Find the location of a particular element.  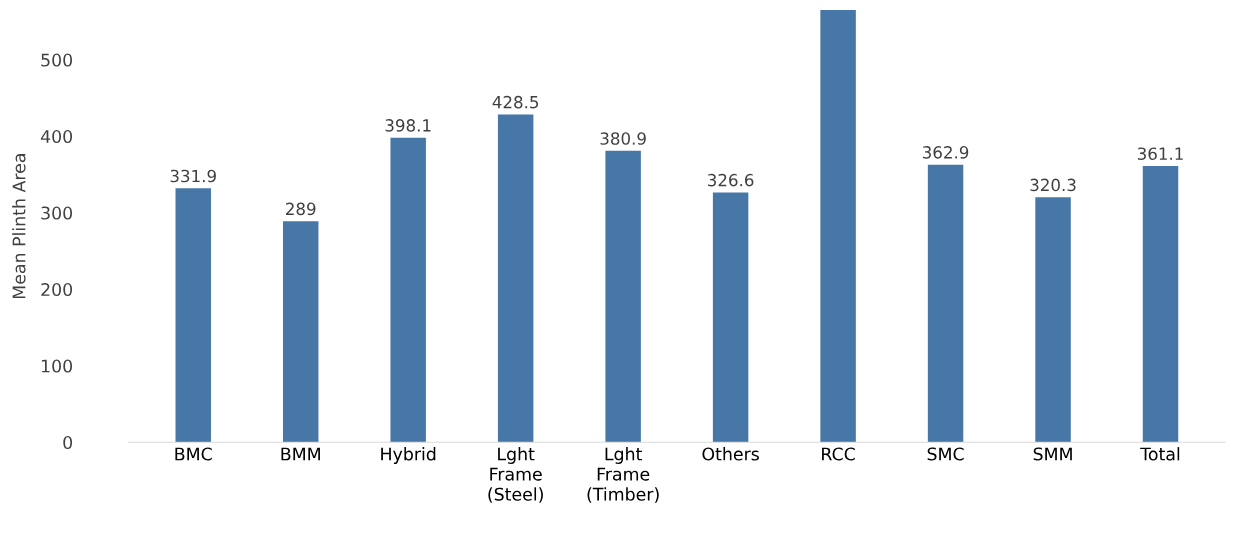

data-label: 326.6 is located at coordinates (731, 180).